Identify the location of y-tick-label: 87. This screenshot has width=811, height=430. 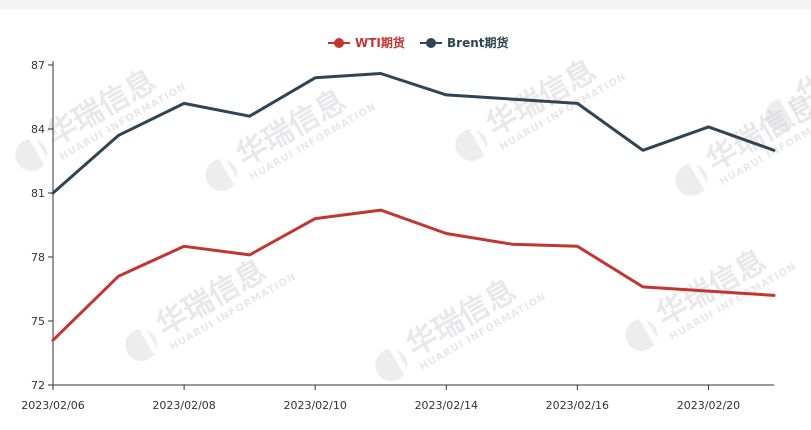
(38, 65).